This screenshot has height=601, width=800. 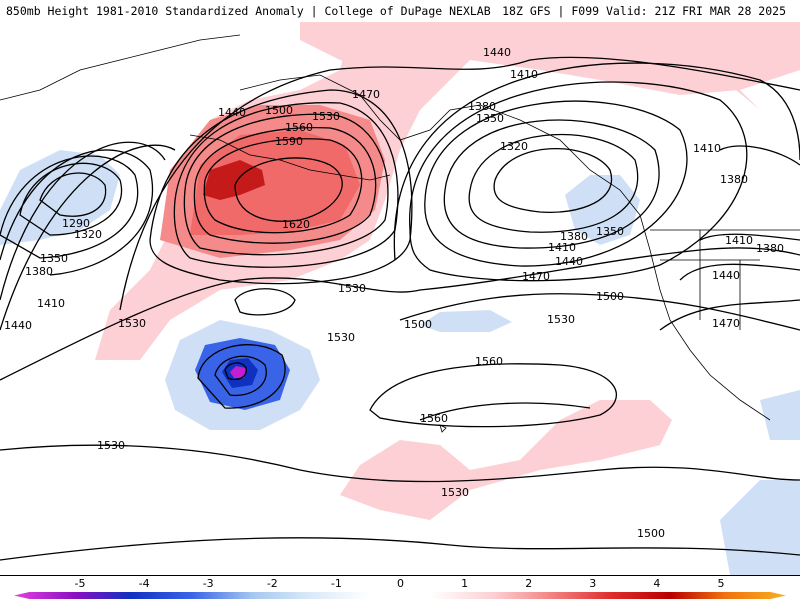 I want to click on label-1410-west: 1410, so click(x=51, y=303).